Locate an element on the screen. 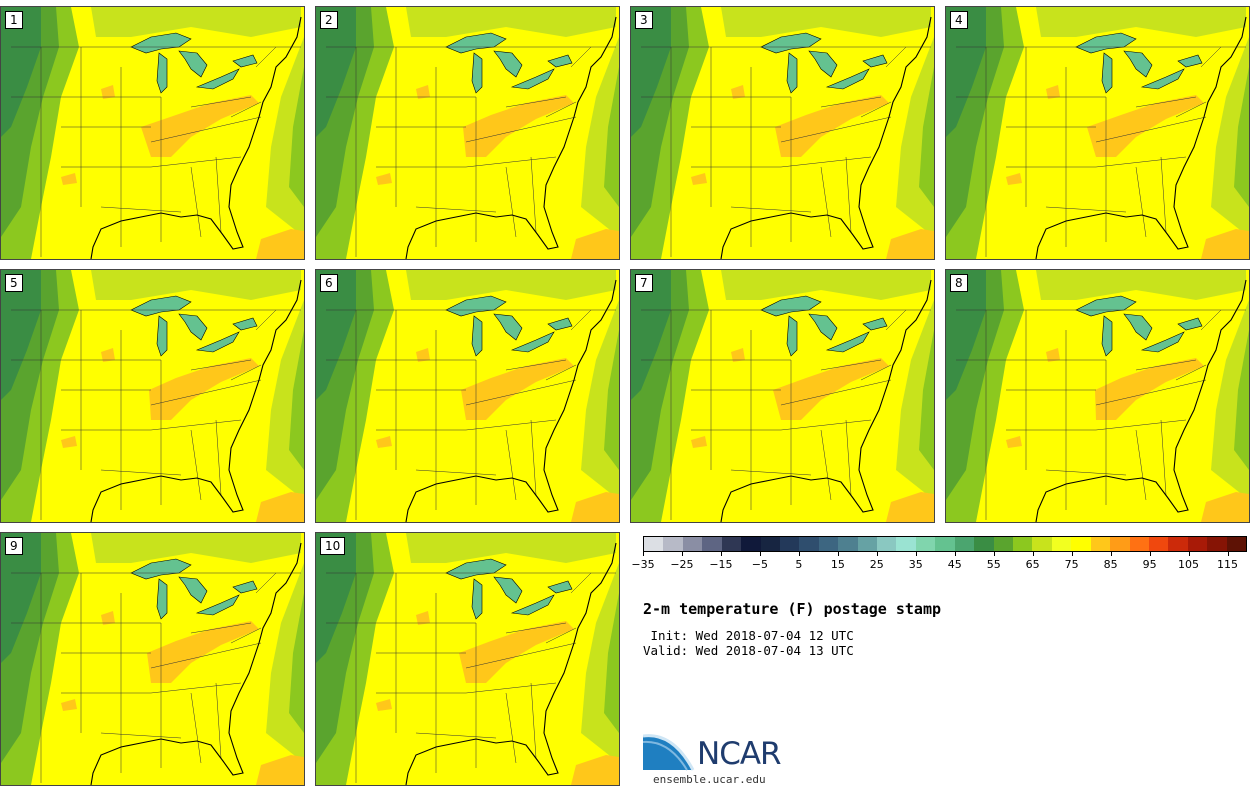 Image resolution: width=1260 pixels, height=788 pixels. colorbar-tick-label: 75 is located at coordinates (1071, 564).